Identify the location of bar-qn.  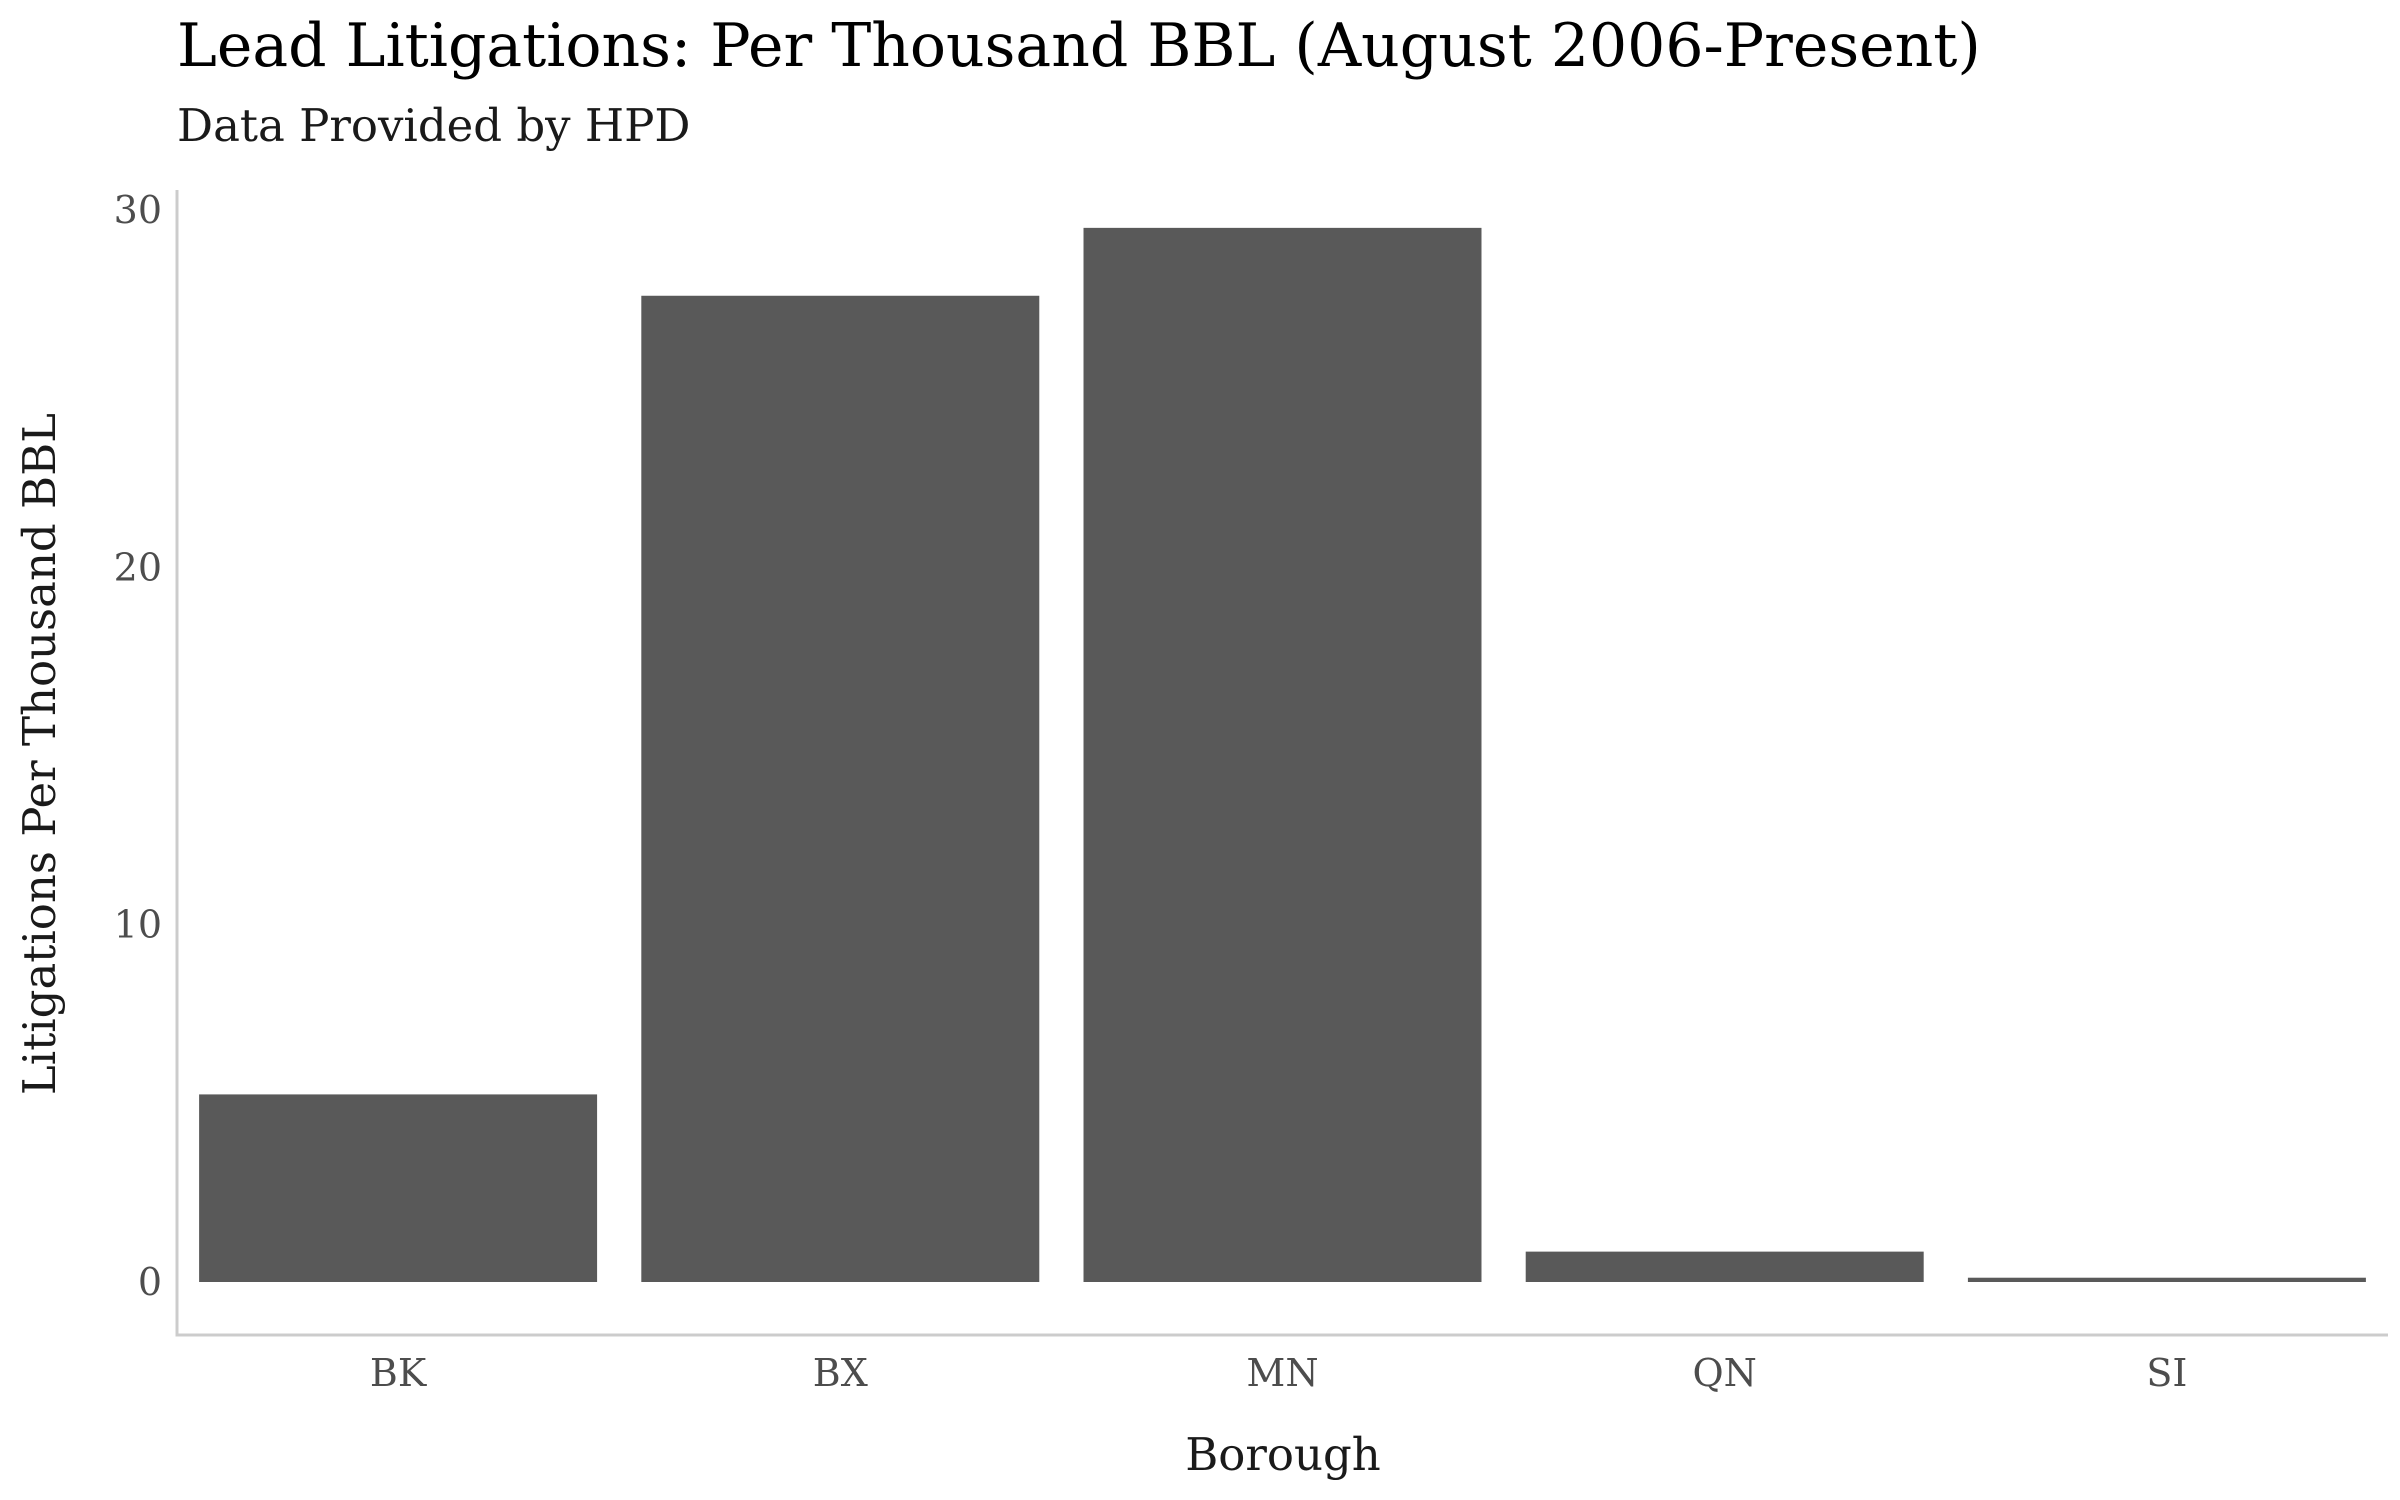
(1724, 1266).